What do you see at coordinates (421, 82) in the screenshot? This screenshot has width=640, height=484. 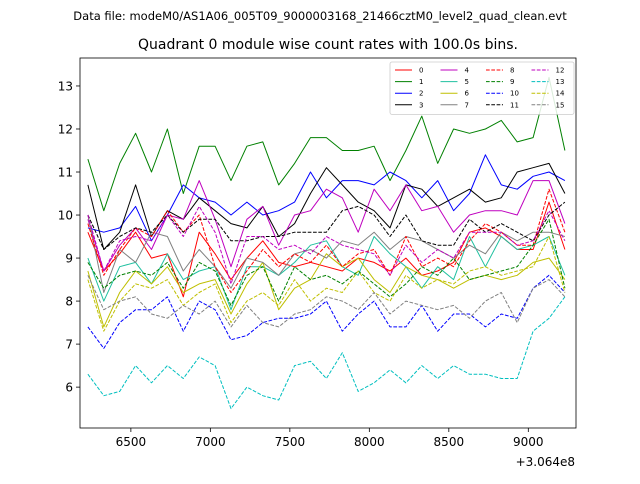 I see `legend-label-1: 1` at bounding box center [421, 82].